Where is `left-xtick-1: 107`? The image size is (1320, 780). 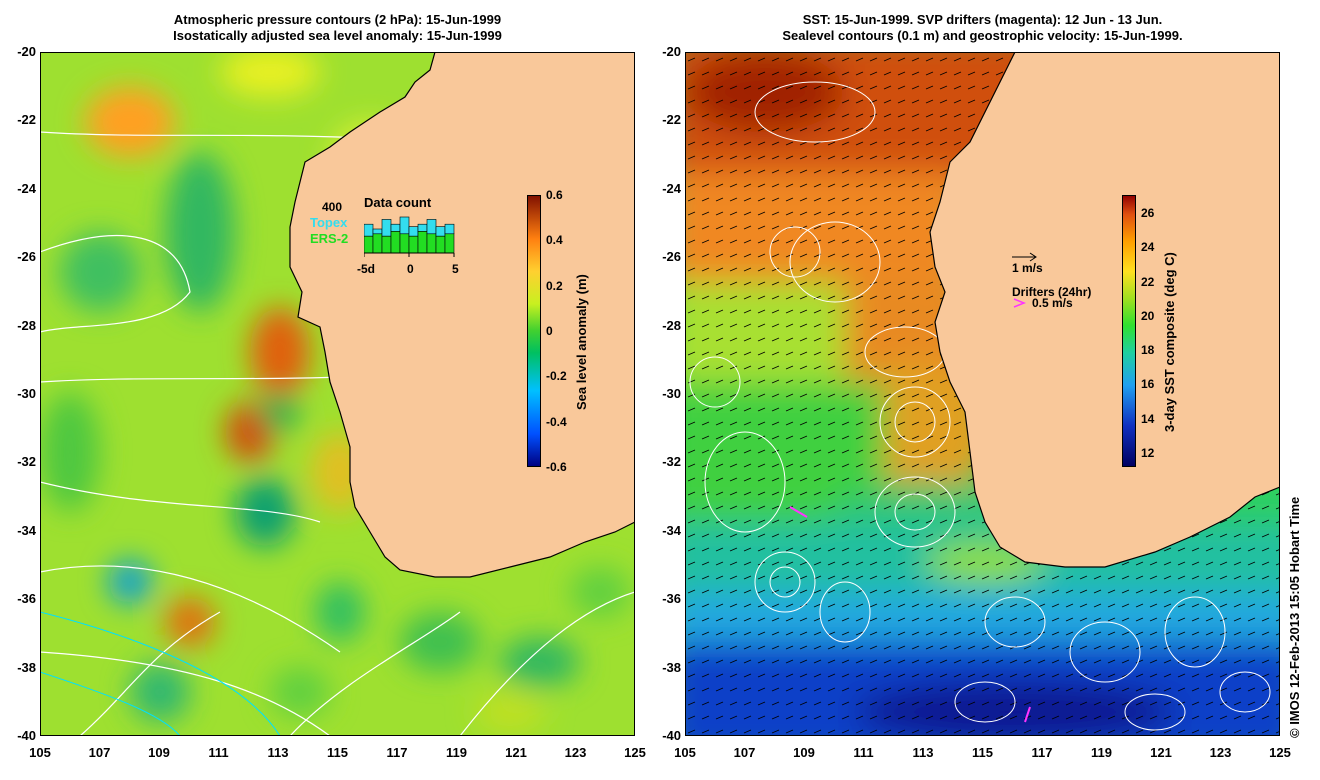 left-xtick-1: 107 is located at coordinates (99, 752).